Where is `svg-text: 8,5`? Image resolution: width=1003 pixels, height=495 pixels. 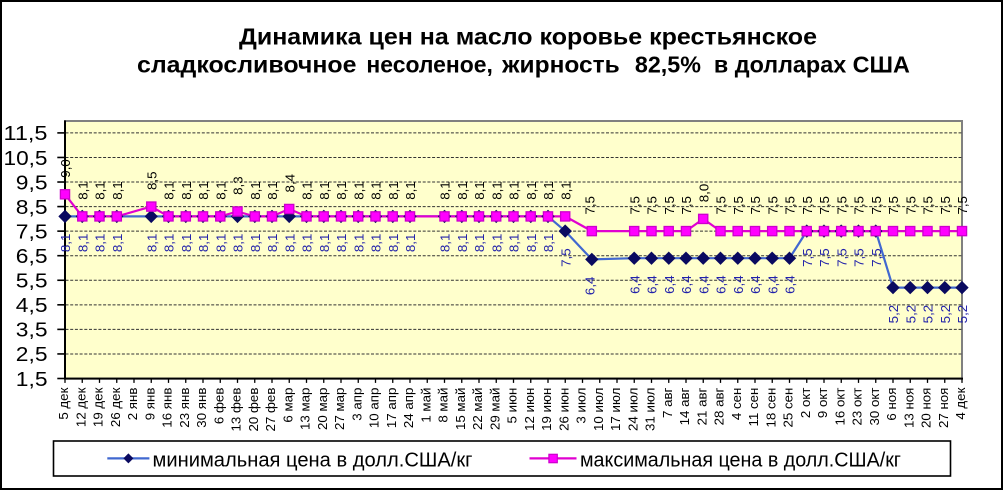 svg-text: 8,5 is located at coordinates (32, 207).